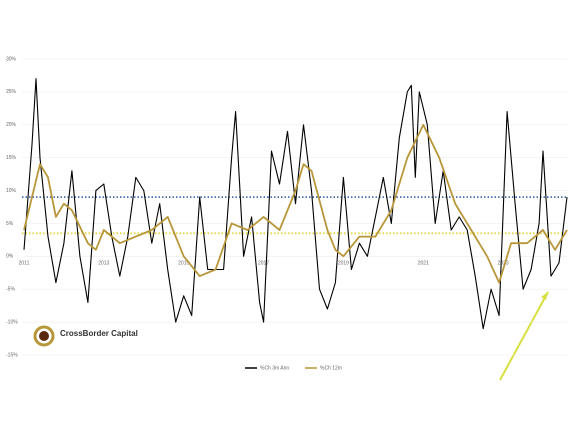 This screenshot has height=426, width=575. Describe the element at coordinates (11, 158) in the screenshot. I see `y-tick-label: 15%` at that location.